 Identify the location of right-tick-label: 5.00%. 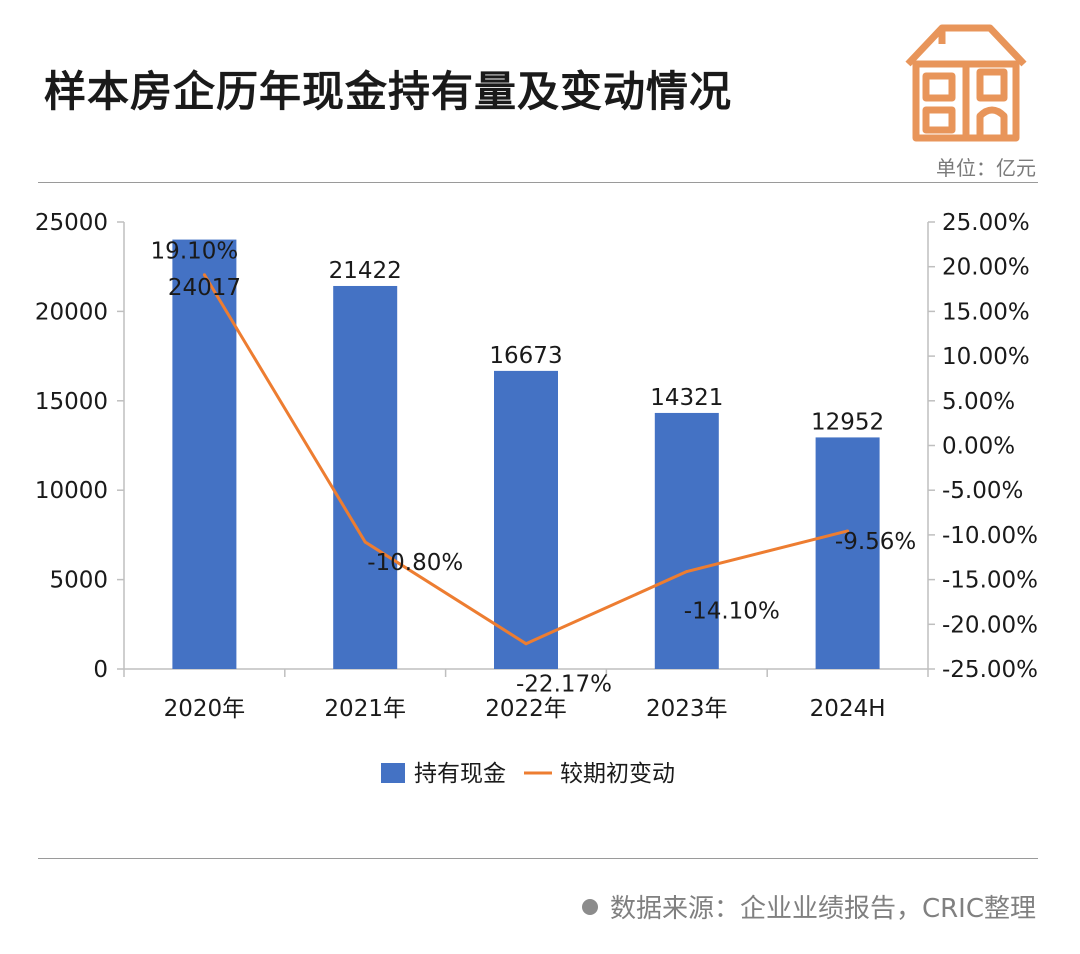
(978, 402).